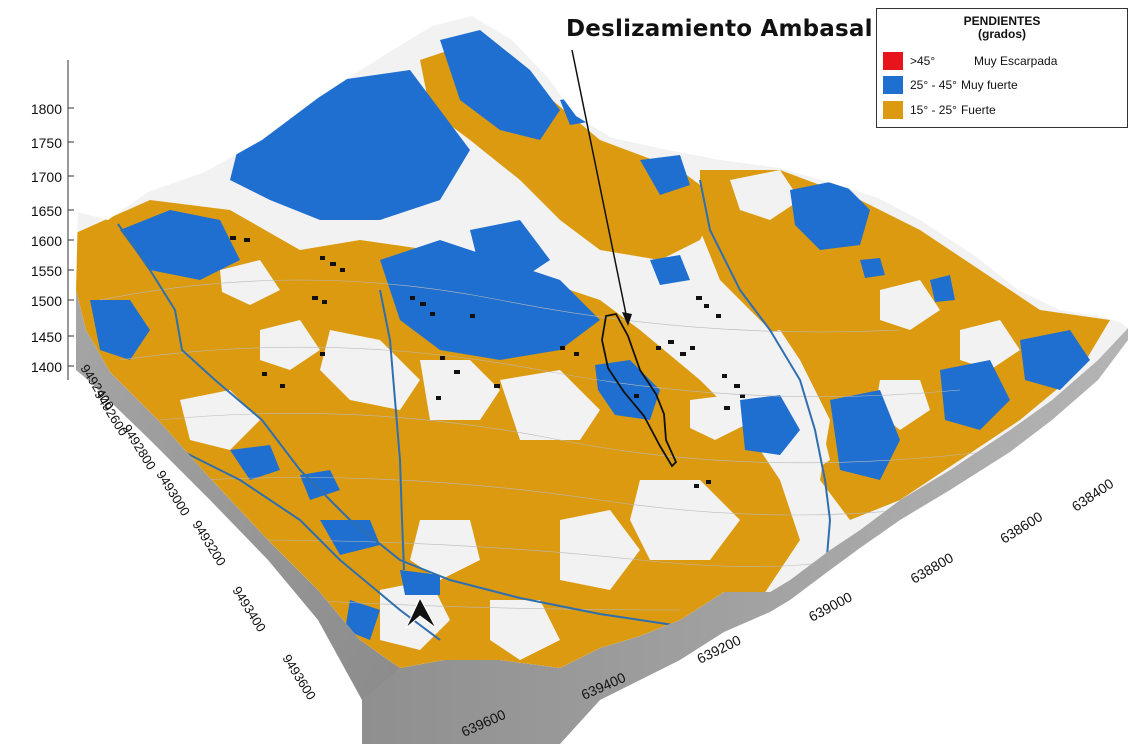 Image resolution: width=1138 pixels, height=744 pixels. I want to click on legend-label: Muy Escarpada, so click(1016, 61).